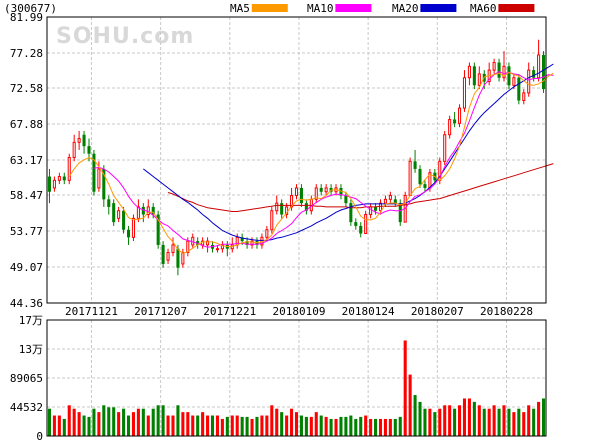  I want to click on volume-axis: 17万 13万 89065 44532 0, so click(26, 377).